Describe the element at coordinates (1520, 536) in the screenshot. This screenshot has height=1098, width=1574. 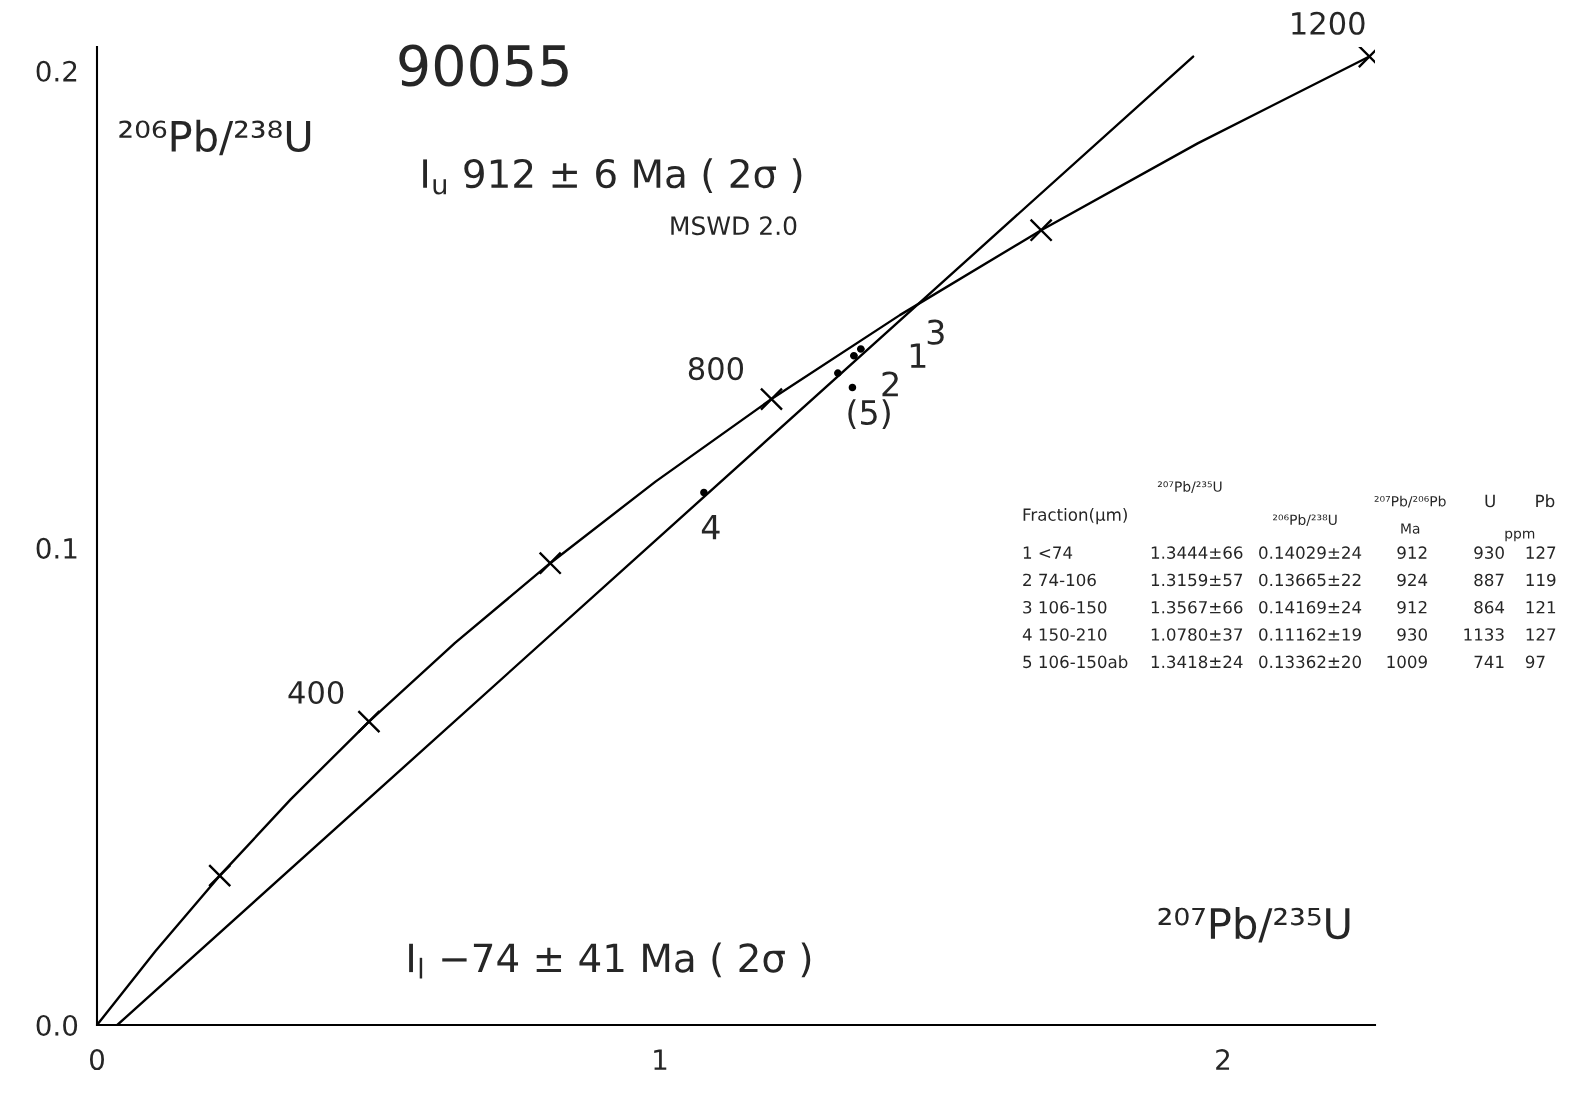
I see `text: ppm` at that location.